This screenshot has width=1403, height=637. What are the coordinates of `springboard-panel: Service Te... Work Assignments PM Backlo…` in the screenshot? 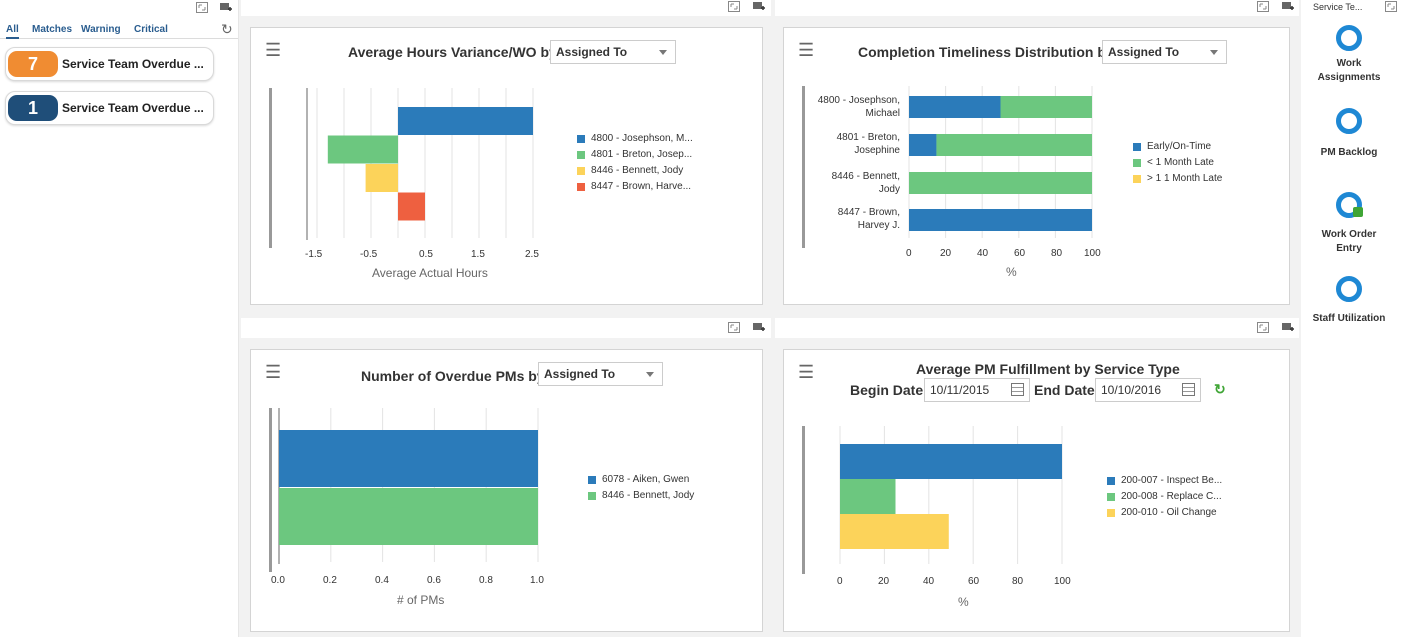 It's located at (1352, 318).